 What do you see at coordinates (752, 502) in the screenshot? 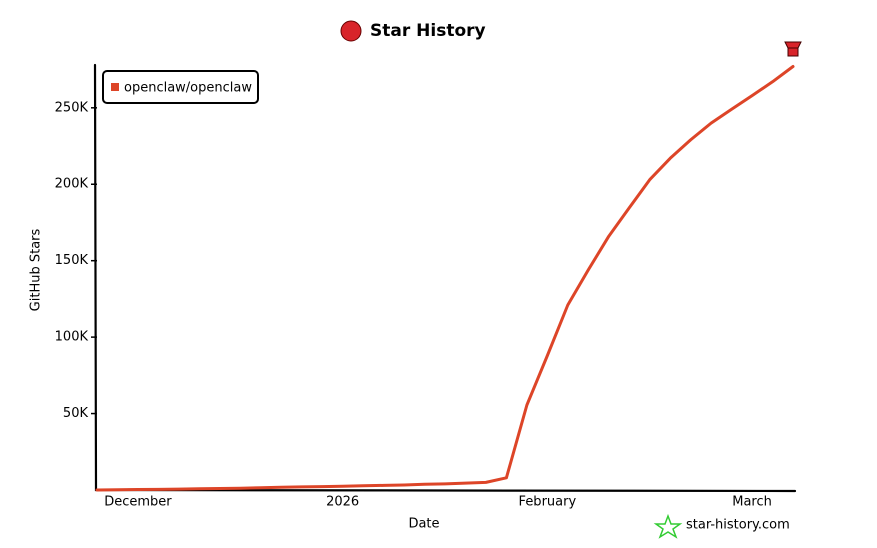
I see `x-tick-label: March` at bounding box center [752, 502].